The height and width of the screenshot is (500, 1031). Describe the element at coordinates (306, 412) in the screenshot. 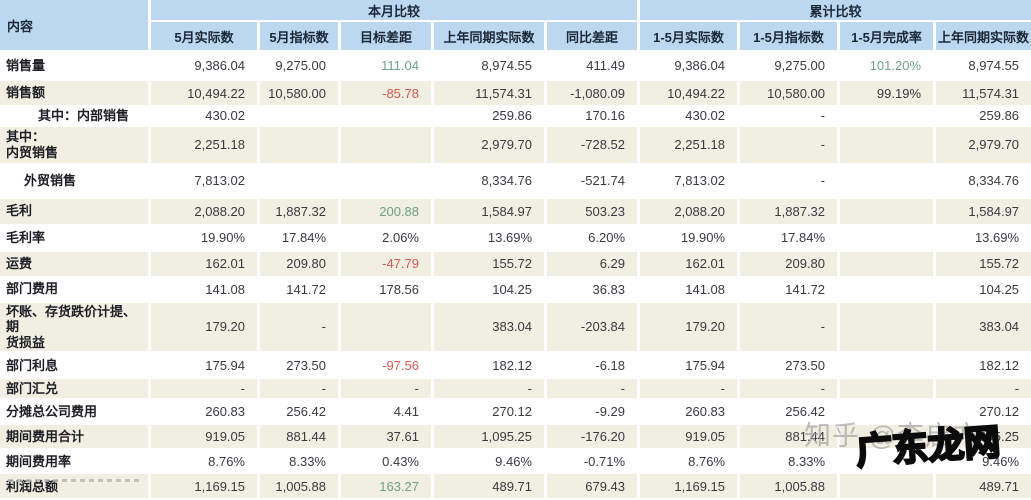

I see `cell-value: 256.42` at that location.